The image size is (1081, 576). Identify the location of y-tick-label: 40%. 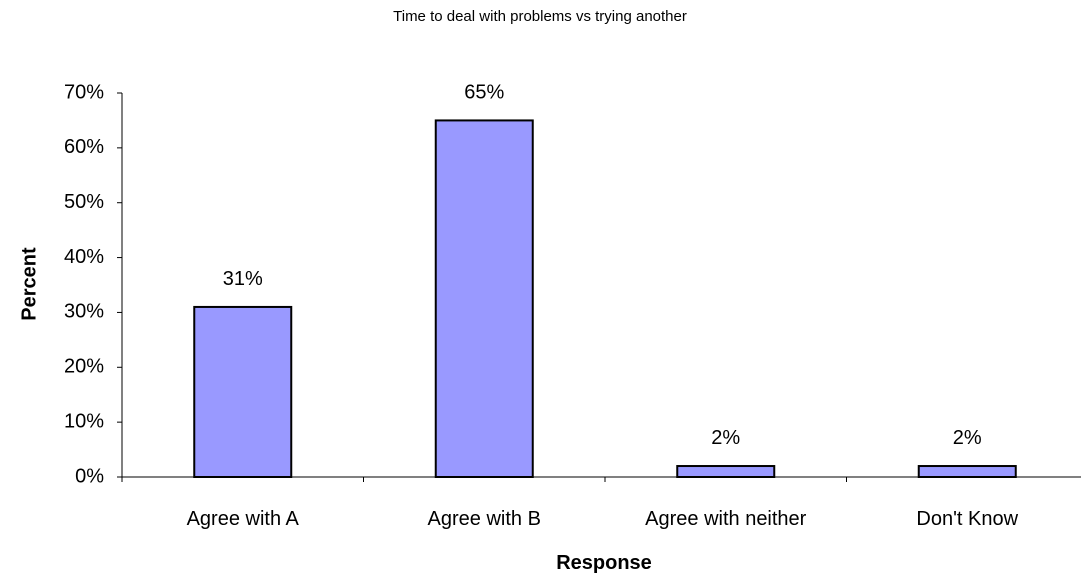
(84, 257).